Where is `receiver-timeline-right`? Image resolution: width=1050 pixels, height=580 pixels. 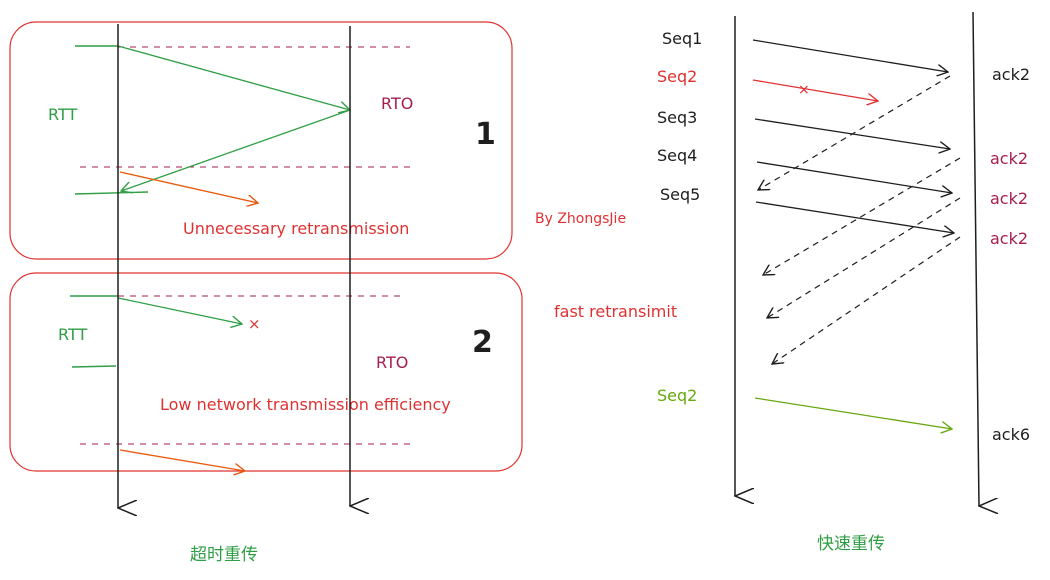
receiver-timeline-right is located at coordinates (975, 258).